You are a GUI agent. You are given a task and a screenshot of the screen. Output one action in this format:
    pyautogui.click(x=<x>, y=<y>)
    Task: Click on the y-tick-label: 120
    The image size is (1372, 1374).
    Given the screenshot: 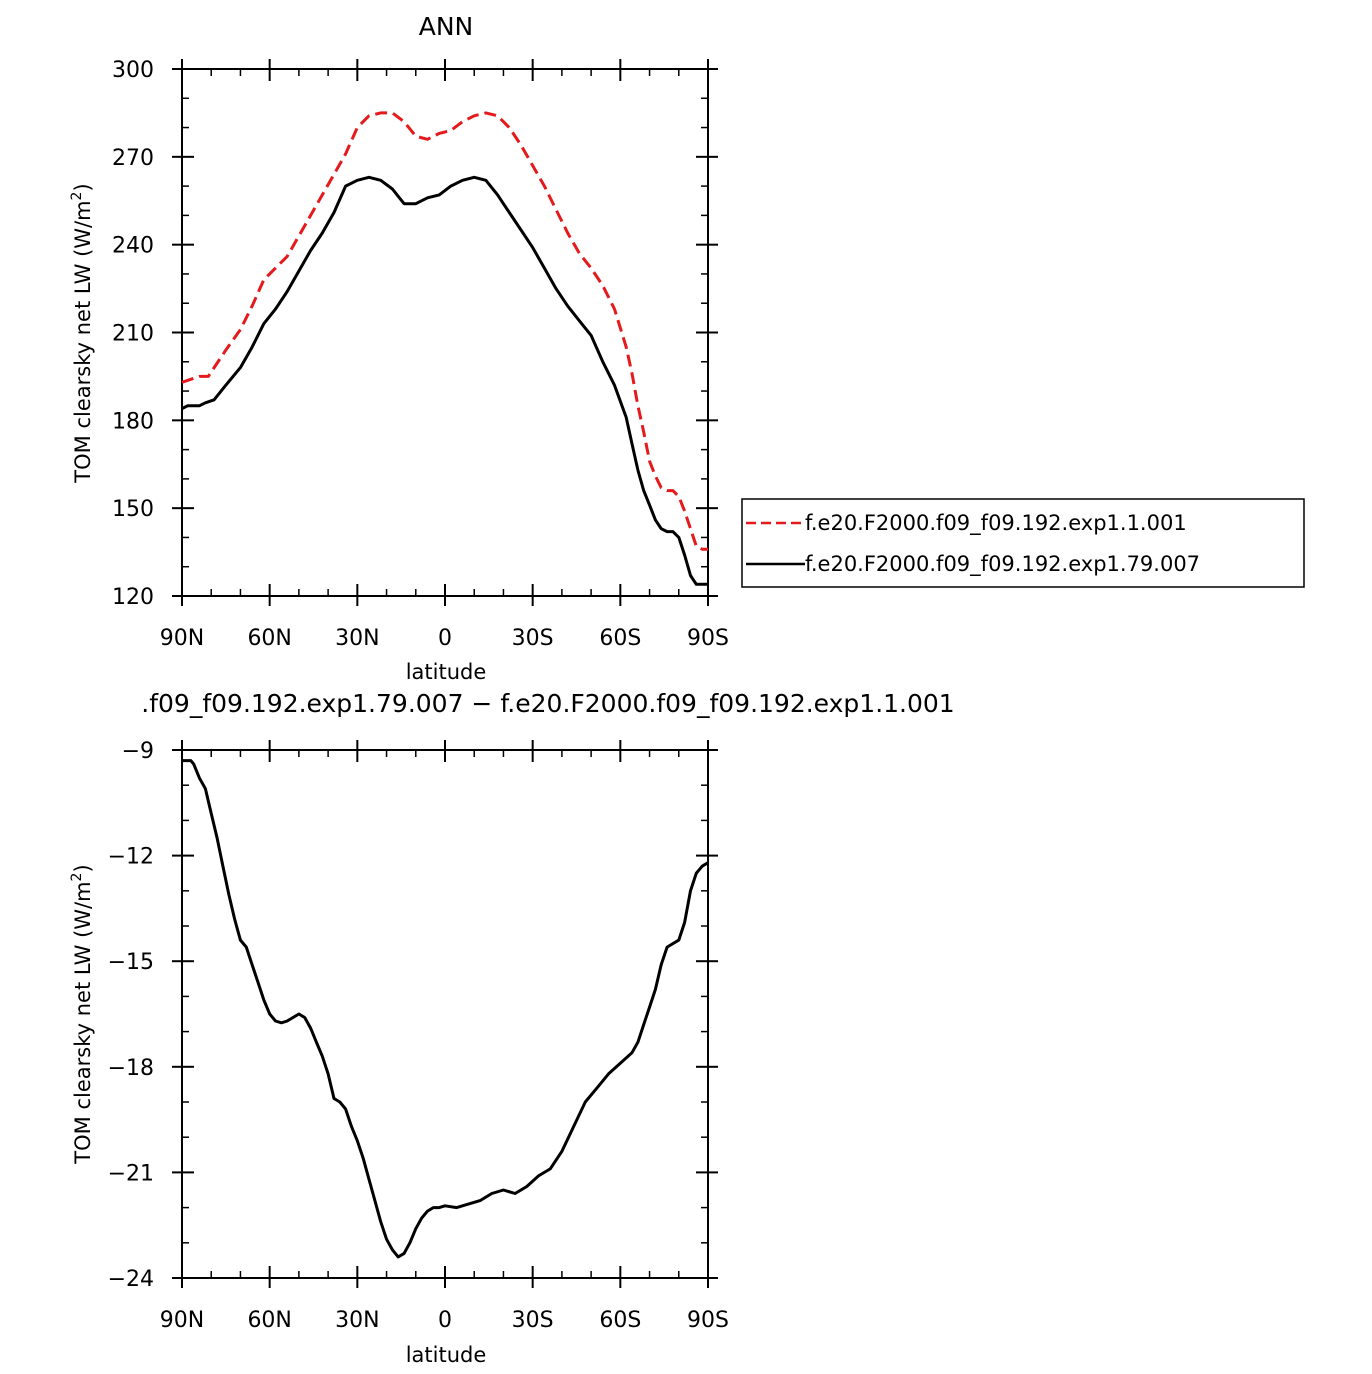 What is the action you would take?
    pyautogui.click(x=133, y=597)
    